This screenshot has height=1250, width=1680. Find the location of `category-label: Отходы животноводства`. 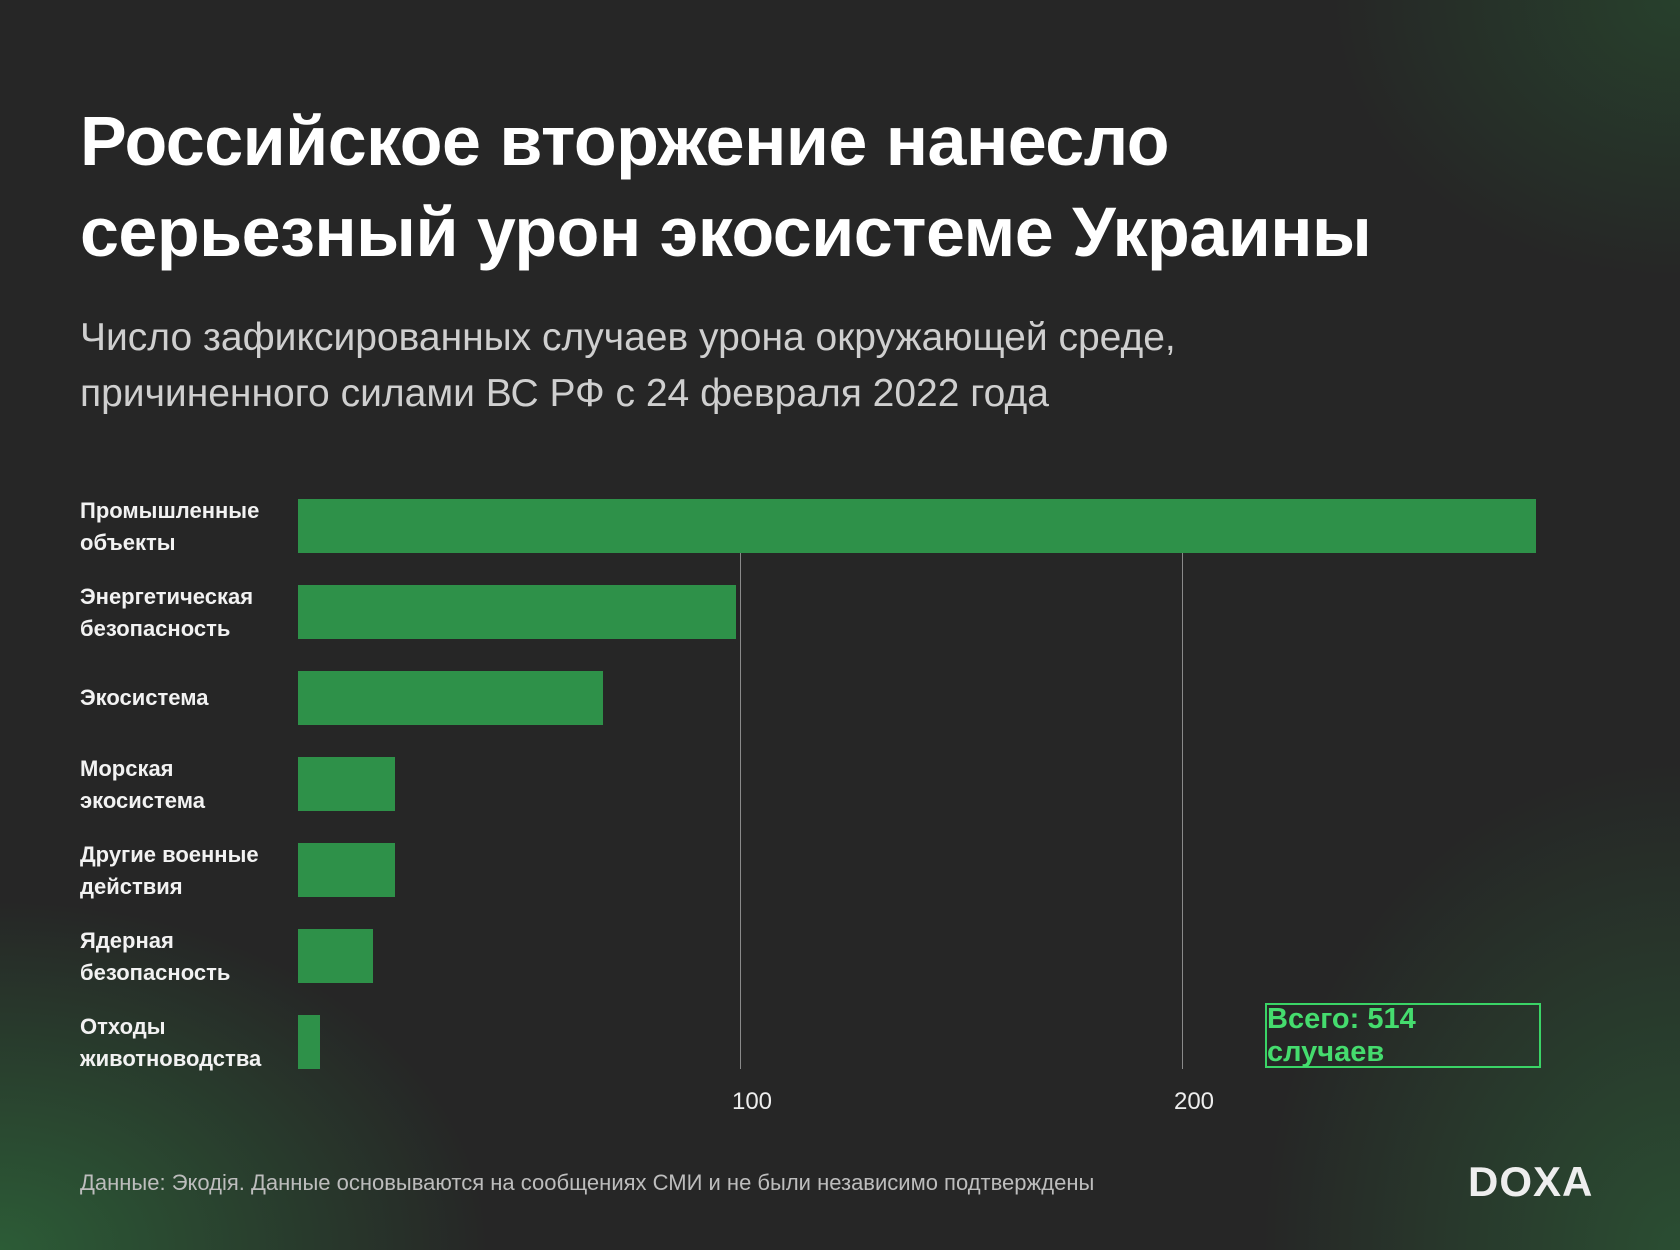

category-label: Отходы животноводства is located at coordinates (180, 1043).